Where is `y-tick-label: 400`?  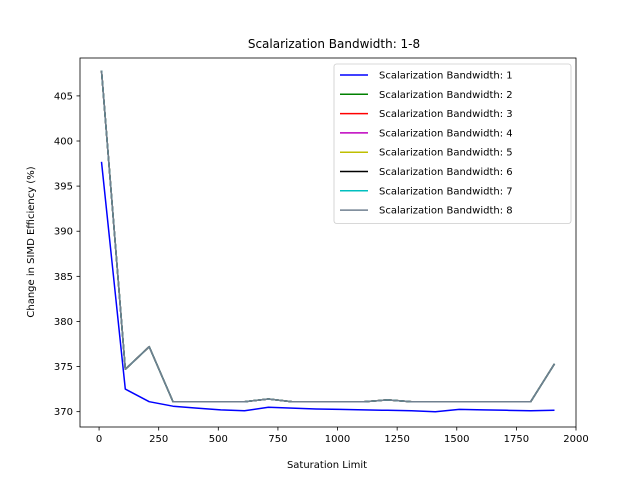 y-tick-label: 400 is located at coordinates (63, 142).